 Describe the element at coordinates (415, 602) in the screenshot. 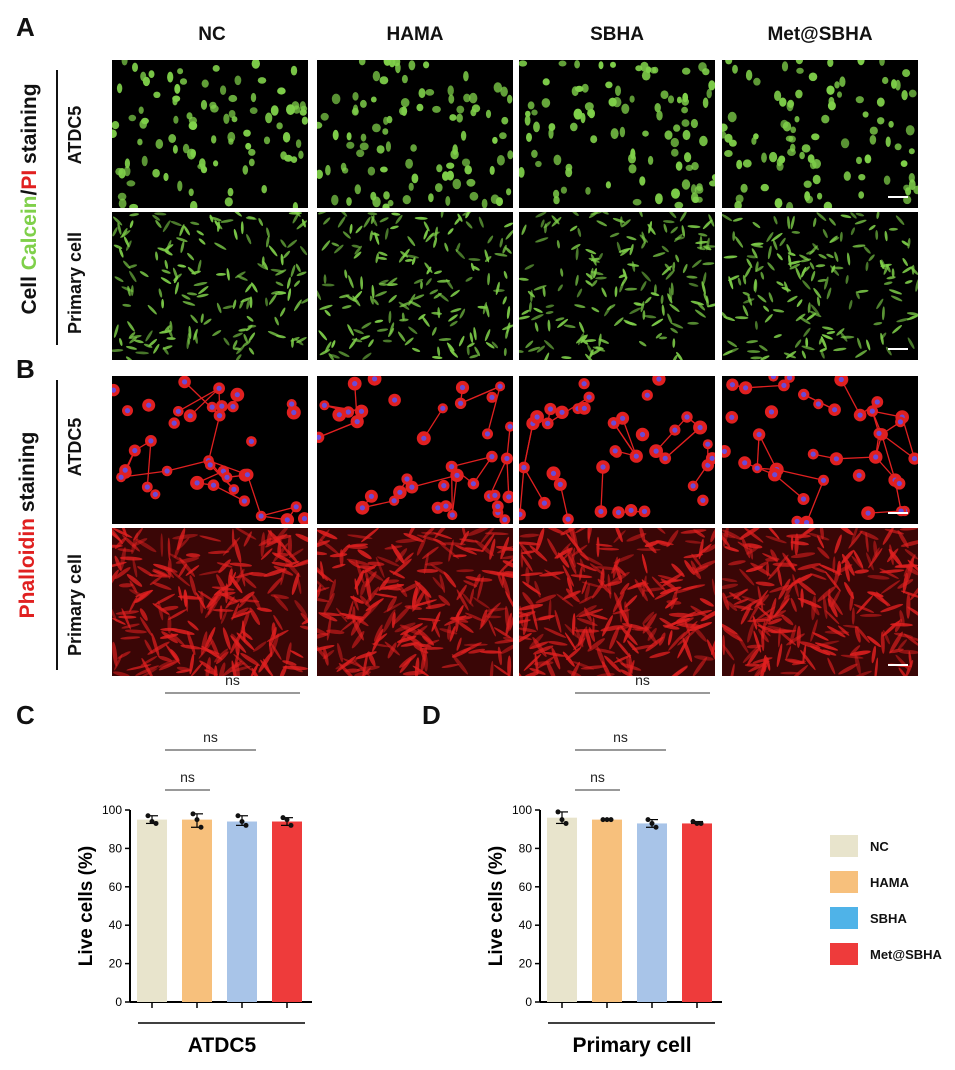

I see `micrograph-phalloidin-primary-hama` at that location.